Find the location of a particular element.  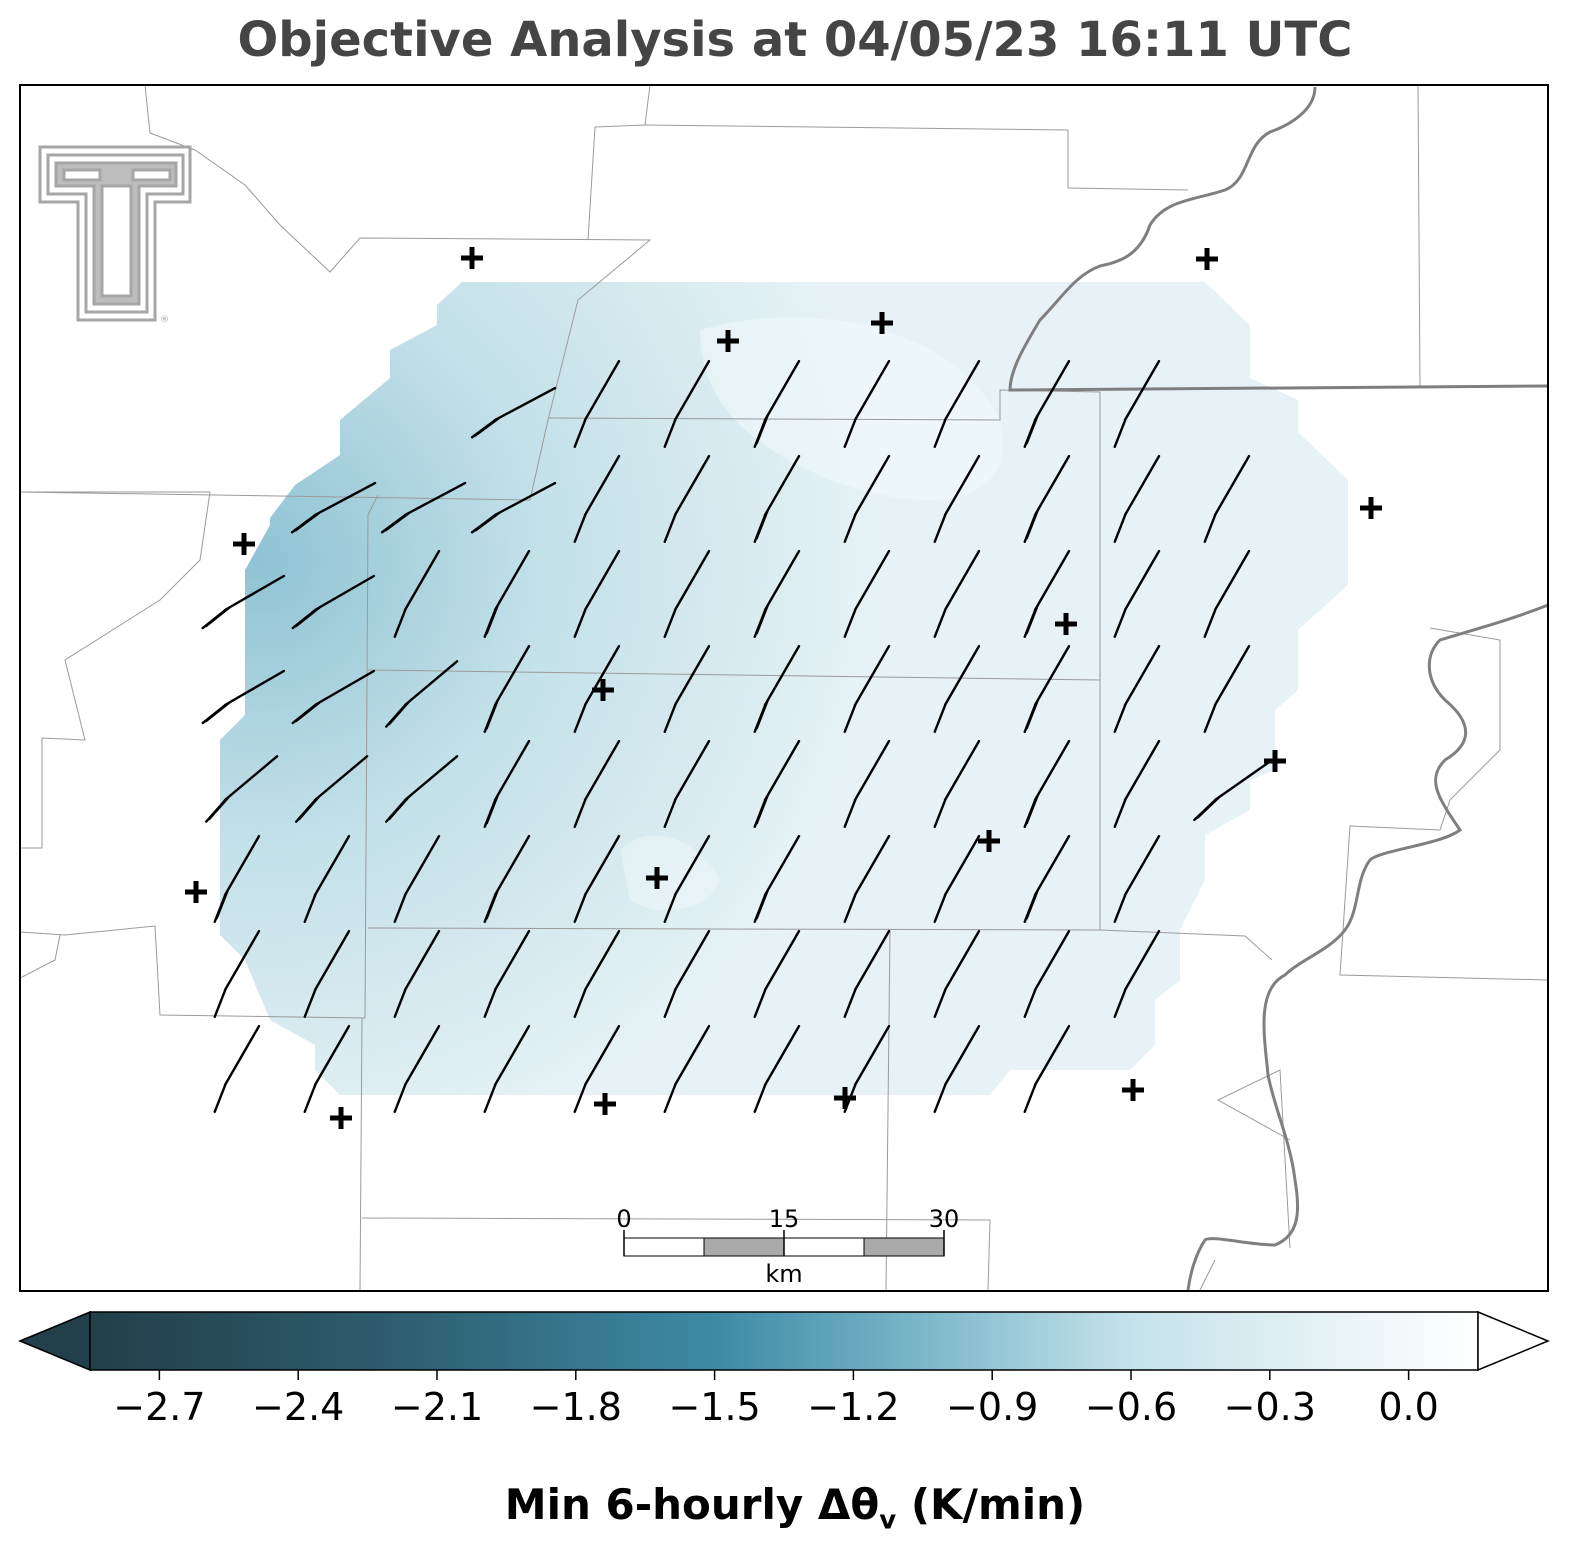

scale-bar: 0 15 30 km is located at coordinates (787, 1246).